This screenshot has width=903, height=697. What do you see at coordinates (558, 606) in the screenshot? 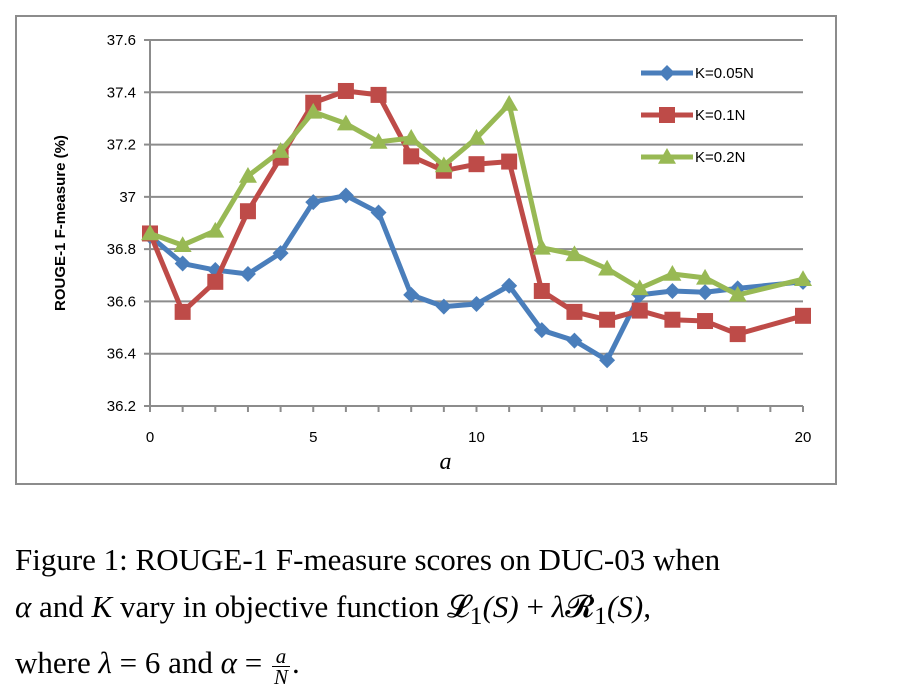
I see `caption-lambda: λ` at bounding box center [558, 606].